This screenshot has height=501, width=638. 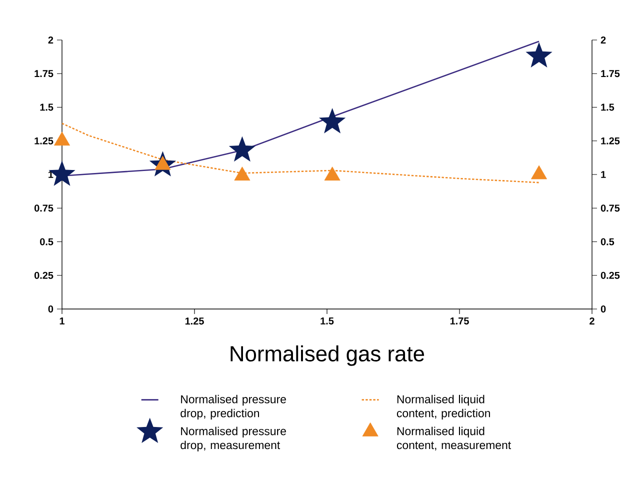 I want to click on line-series, so click(x=301, y=153).